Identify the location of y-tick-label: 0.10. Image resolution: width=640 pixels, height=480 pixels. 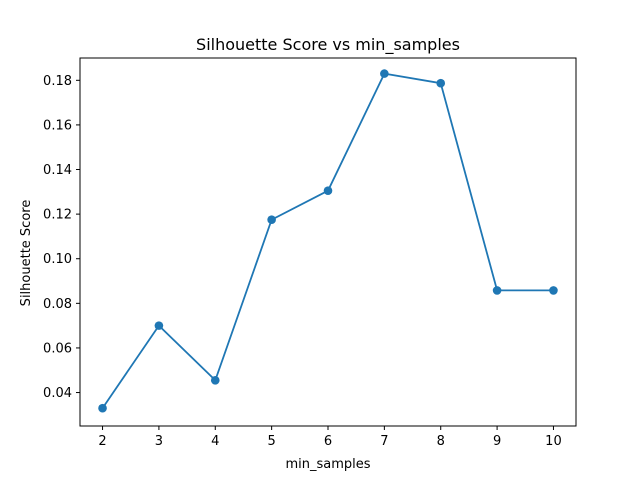
(57, 259).